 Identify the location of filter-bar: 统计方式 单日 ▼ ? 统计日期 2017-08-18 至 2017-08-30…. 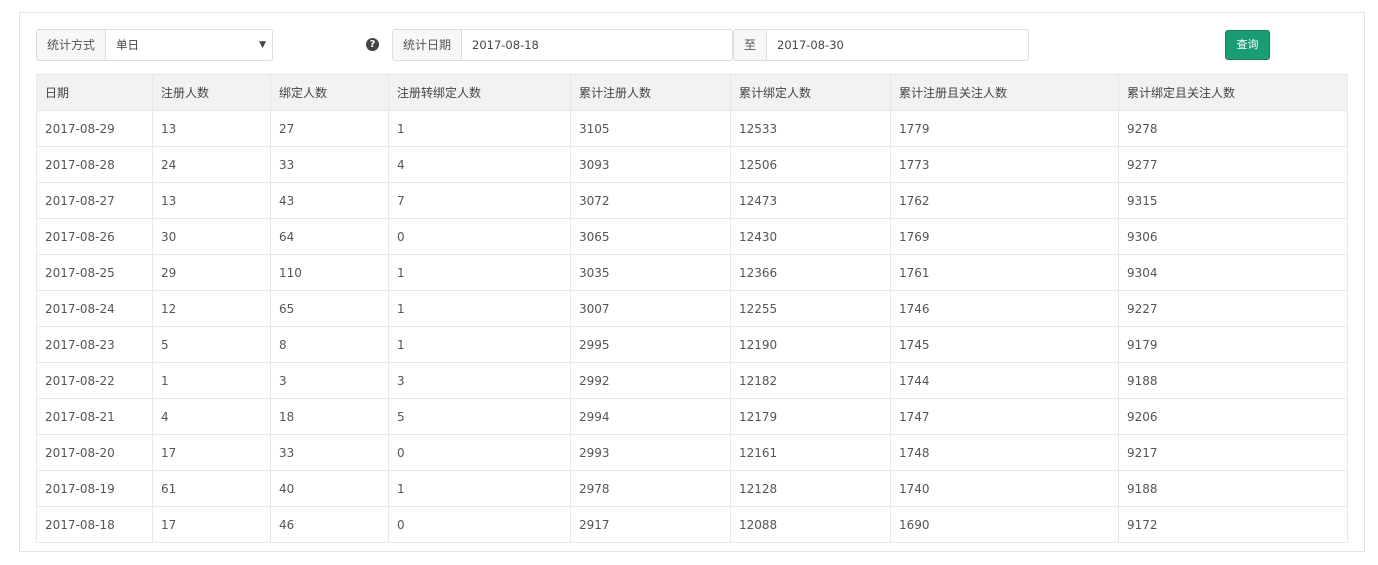
(691, 46).